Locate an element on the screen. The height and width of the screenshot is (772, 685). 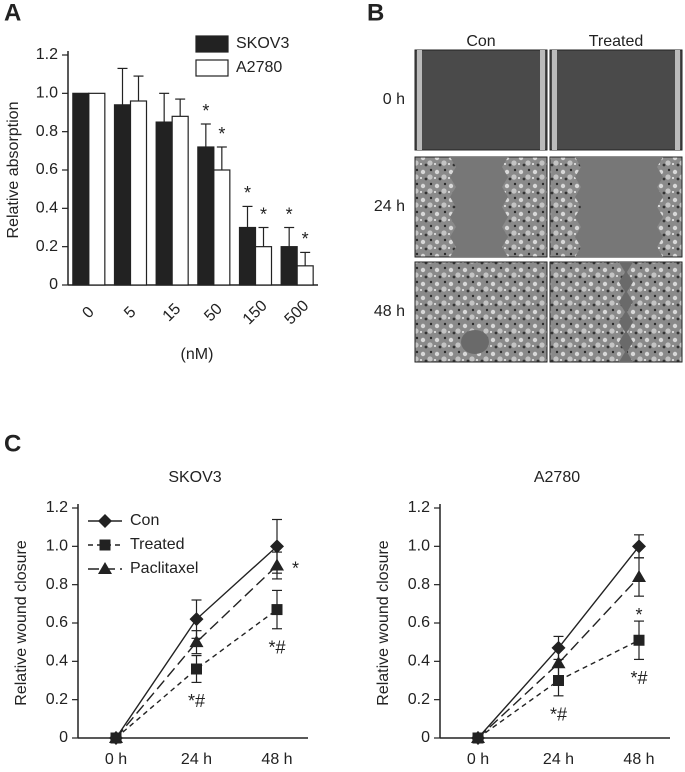
panel-label: B is located at coordinates (375, 13).